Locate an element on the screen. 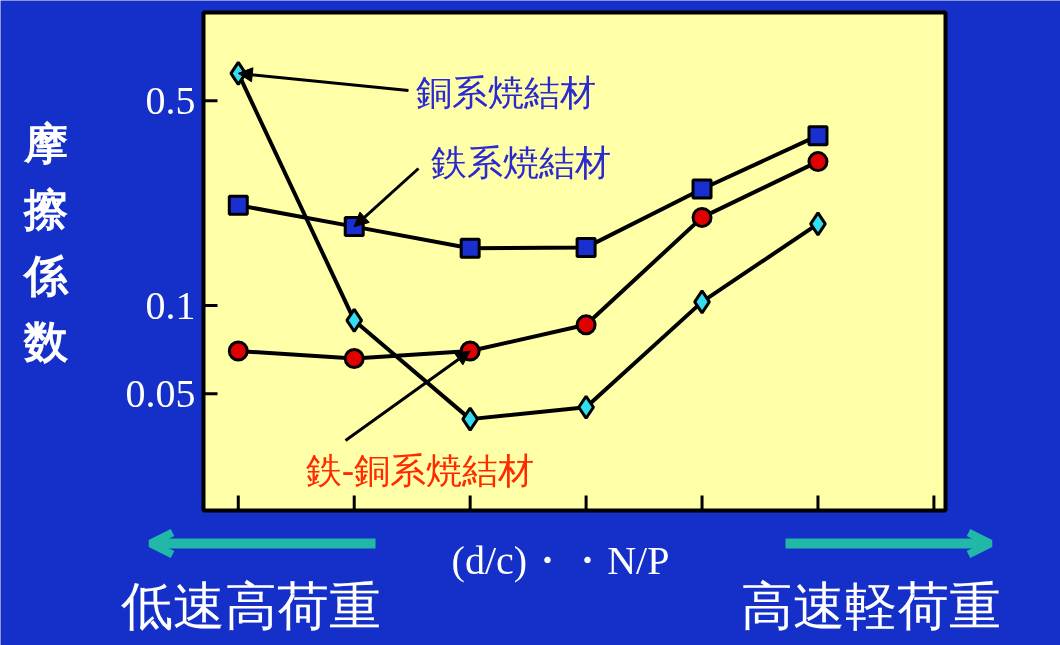 This screenshot has width=1060, height=645. y-tick-label: 0.05 is located at coordinates (160, 393).